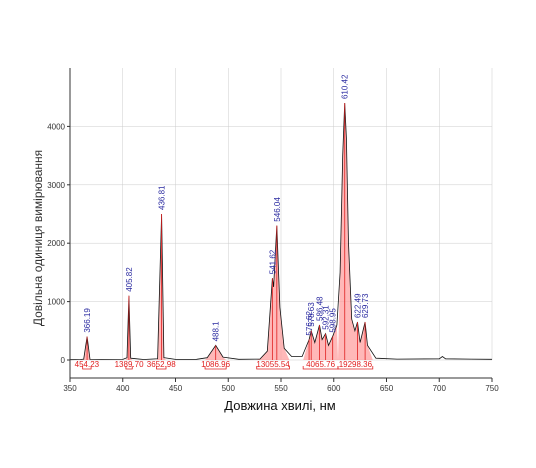  I want to click on peak-label: 610.42, so click(345, 86).